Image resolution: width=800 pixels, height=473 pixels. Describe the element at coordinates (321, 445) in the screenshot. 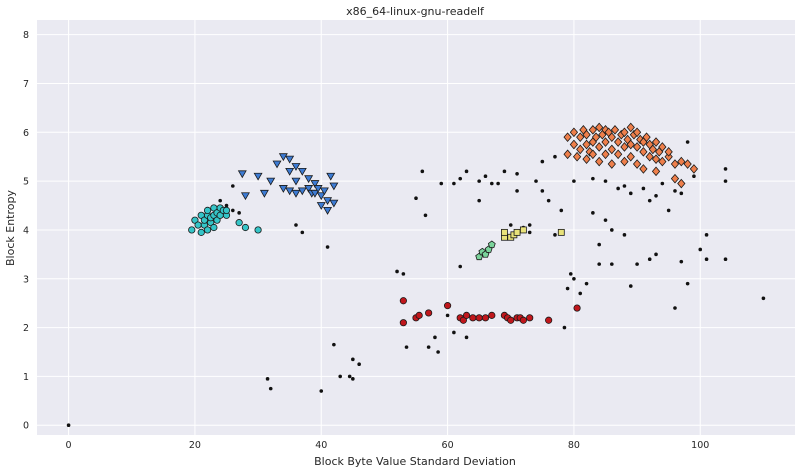

I see `x-tick-label: 40` at that location.